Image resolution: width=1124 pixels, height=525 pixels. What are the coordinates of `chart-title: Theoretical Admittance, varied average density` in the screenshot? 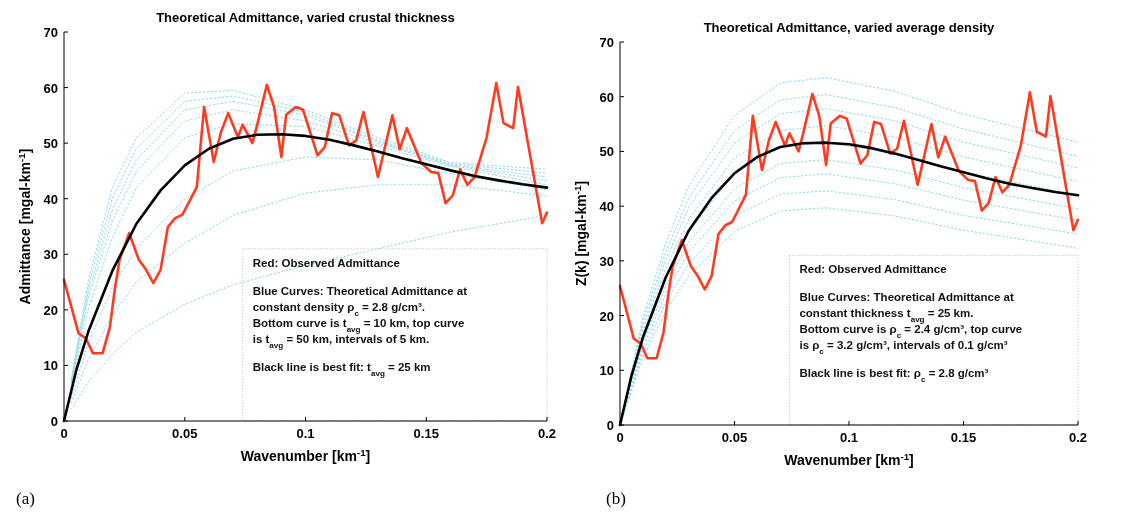 It's located at (849, 27).